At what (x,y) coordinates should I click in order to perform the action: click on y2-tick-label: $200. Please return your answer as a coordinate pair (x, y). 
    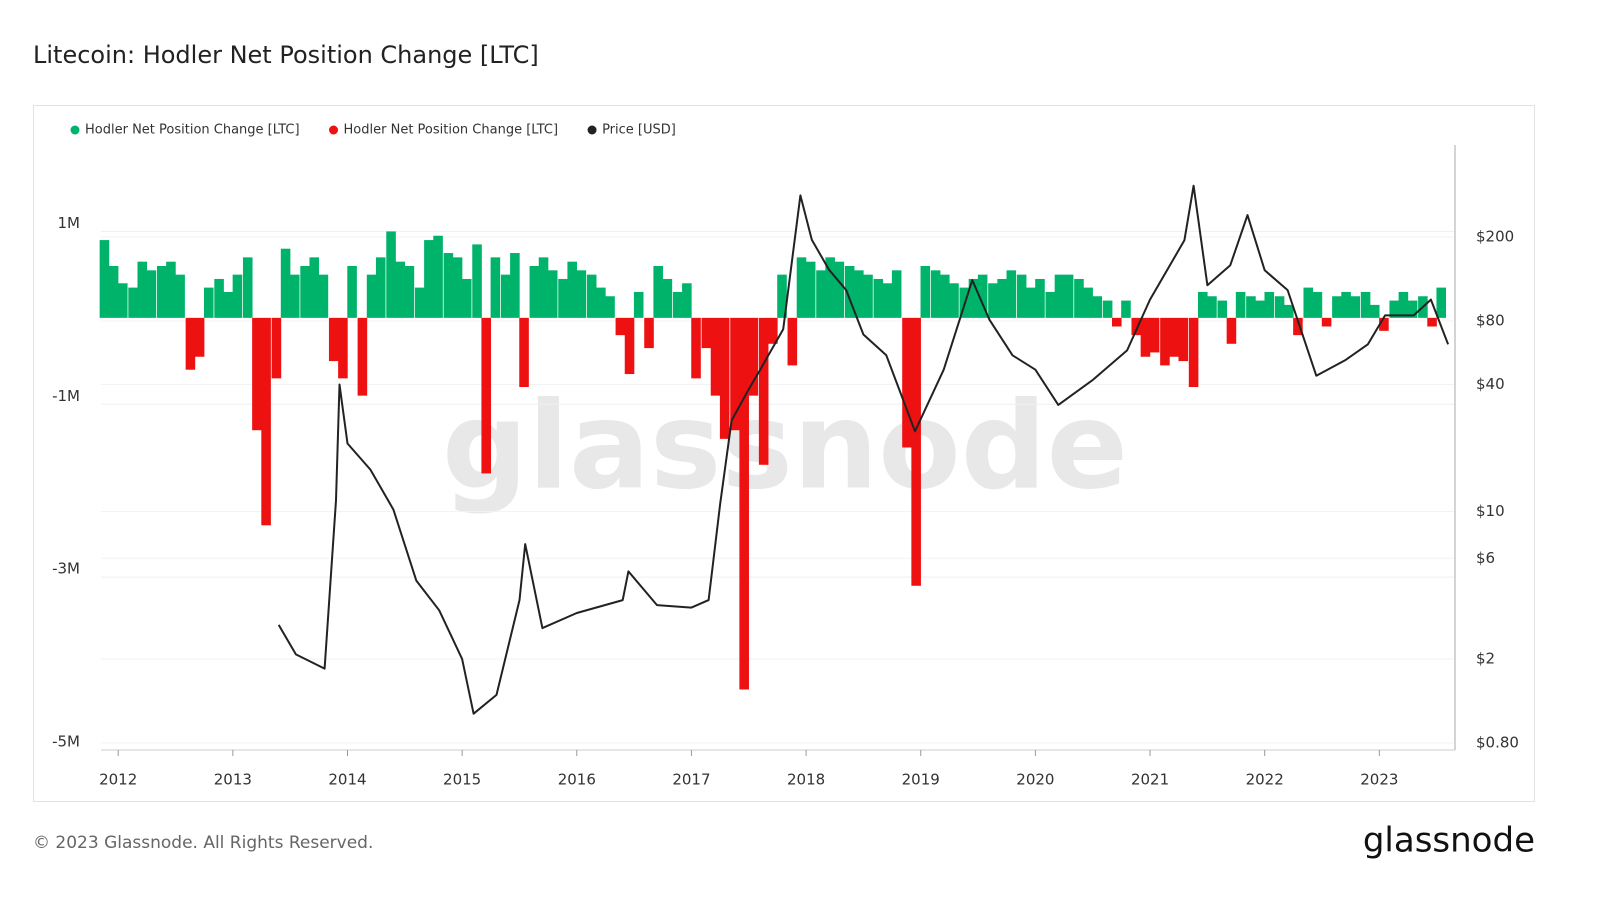
    Looking at the image, I should click on (1495, 237).